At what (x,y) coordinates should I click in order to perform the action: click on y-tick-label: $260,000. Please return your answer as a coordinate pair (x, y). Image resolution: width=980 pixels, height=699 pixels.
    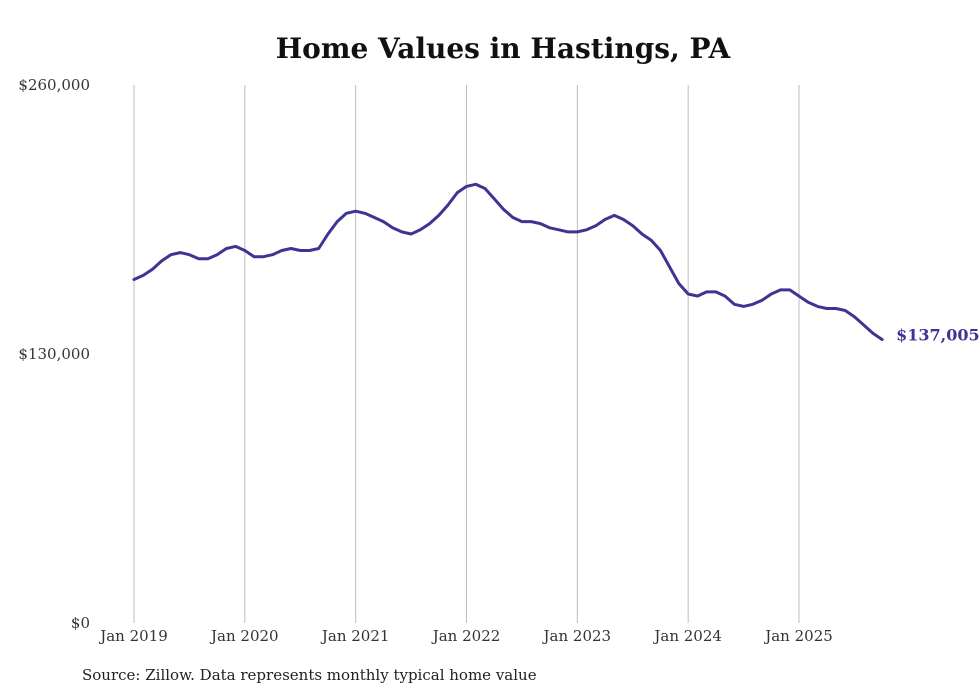
    Looking at the image, I should click on (54, 85).